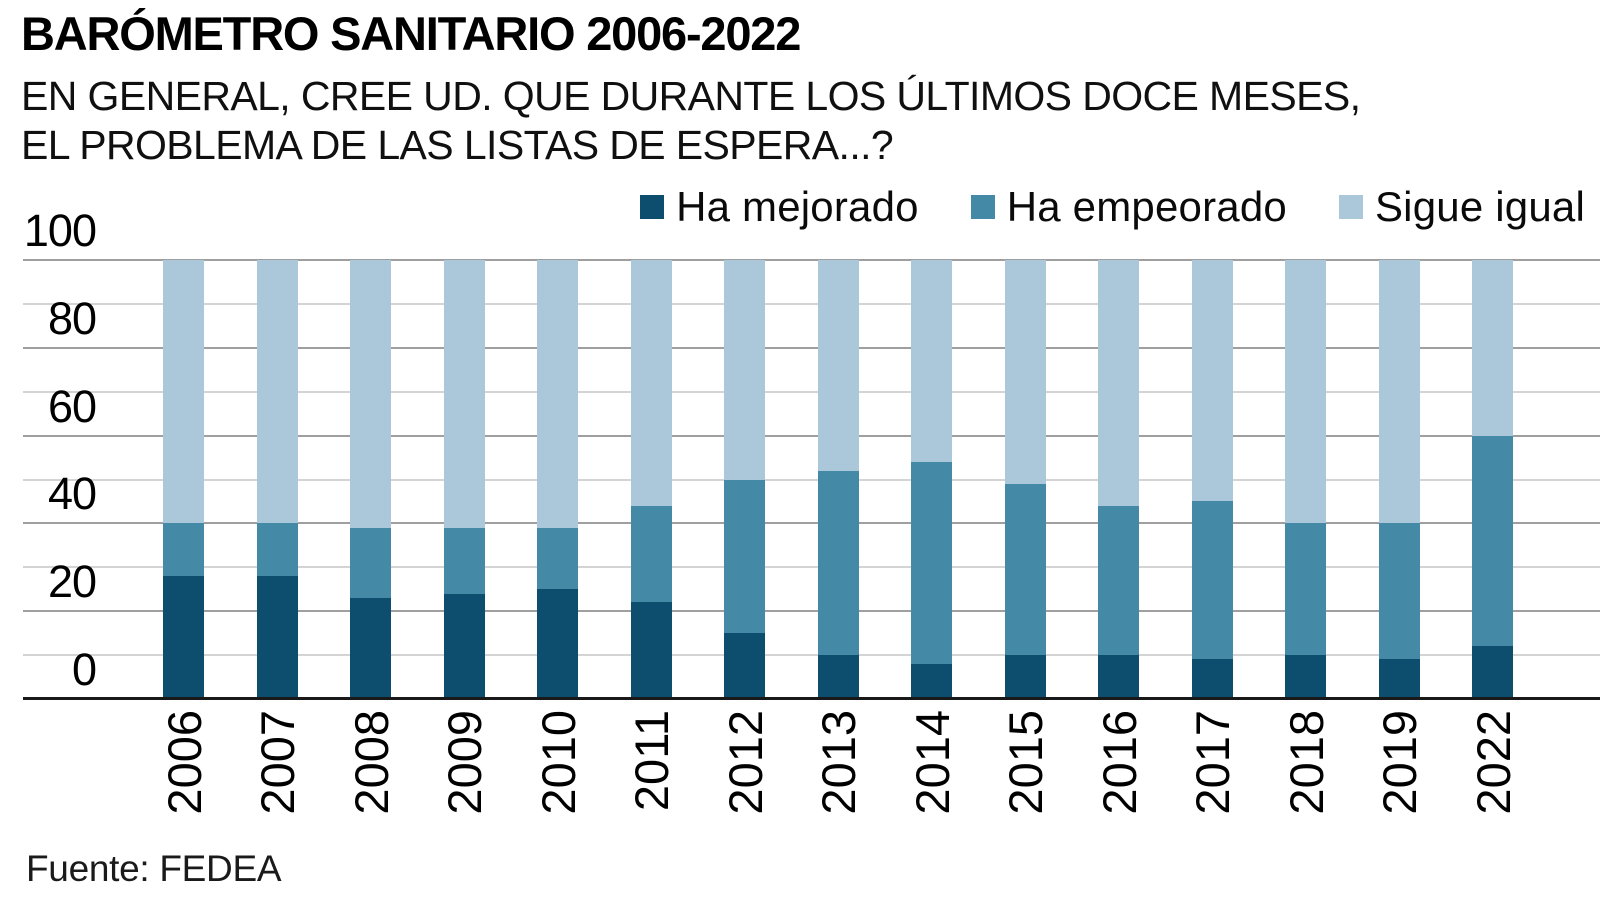 The image size is (1600, 900). What do you see at coordinates (557, 644) in the screenshot?
I see `bar-2010-segment-ha-mejorado` at bounding box center [557, 644].